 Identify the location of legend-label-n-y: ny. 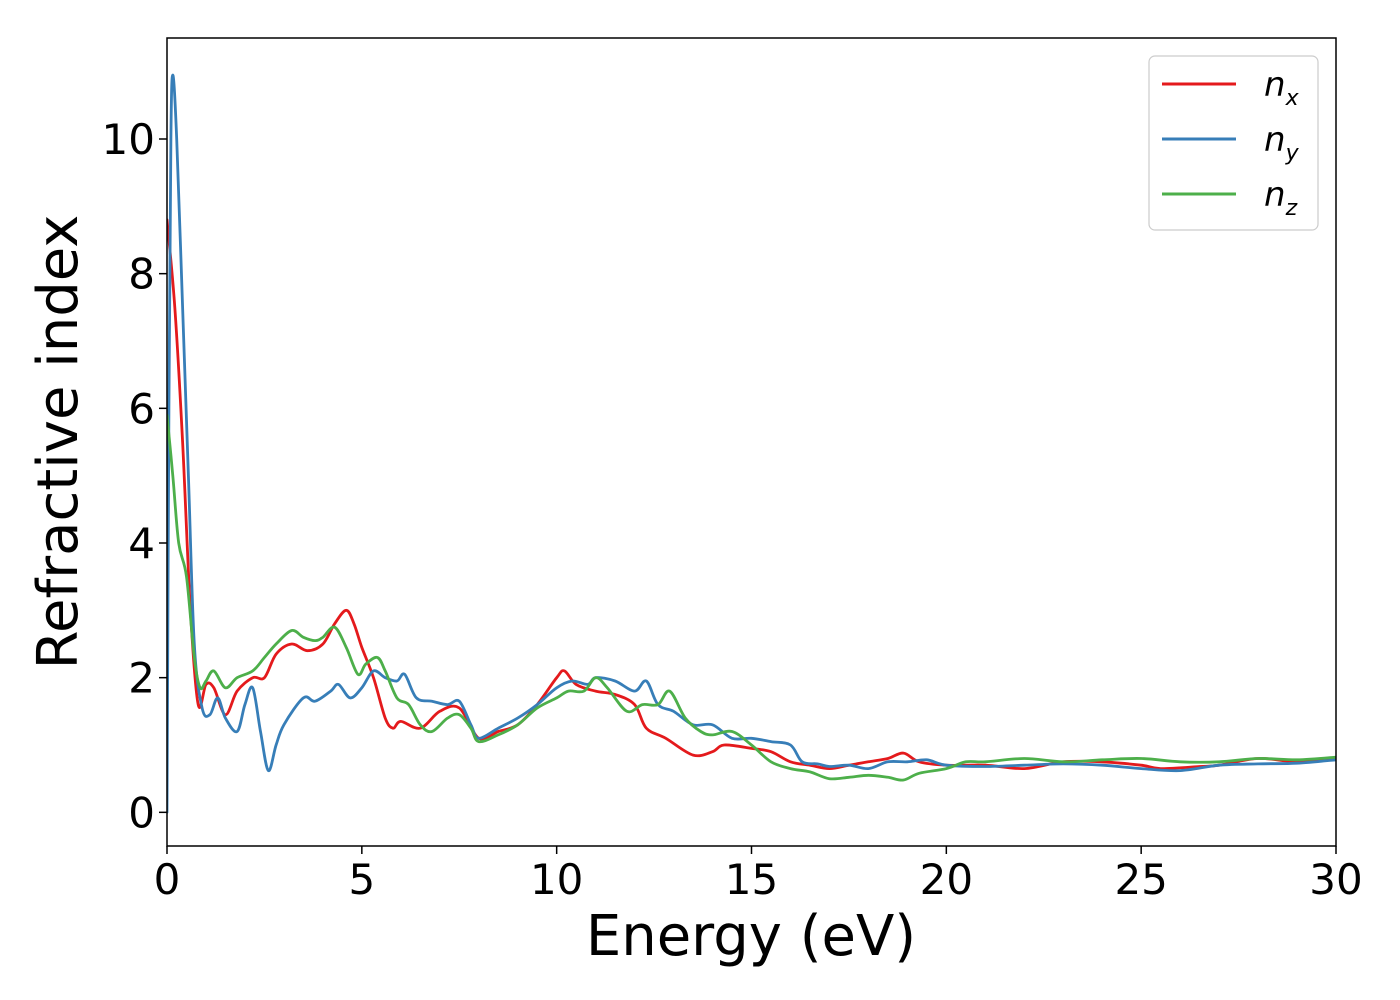
(1282, 143).